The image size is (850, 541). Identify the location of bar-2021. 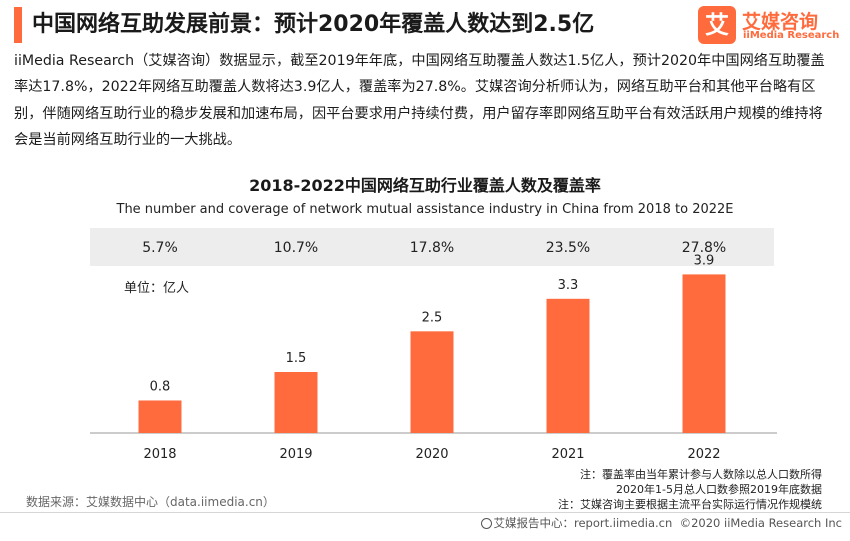
(568, 365).